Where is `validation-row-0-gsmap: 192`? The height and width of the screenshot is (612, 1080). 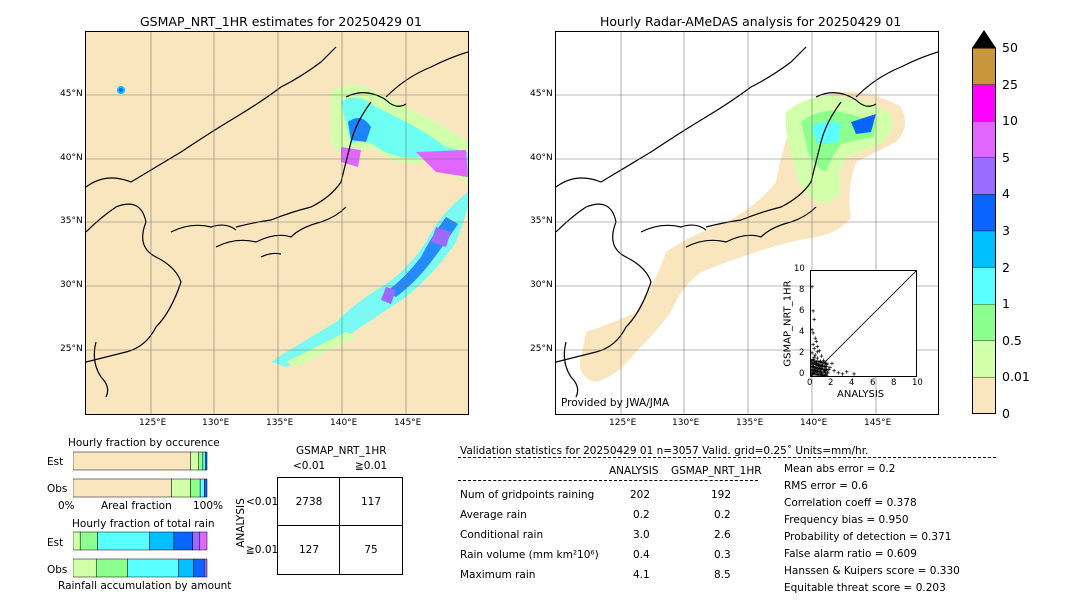
validation-row-0-gsmap: 192 is located at coordinates (721, 495).